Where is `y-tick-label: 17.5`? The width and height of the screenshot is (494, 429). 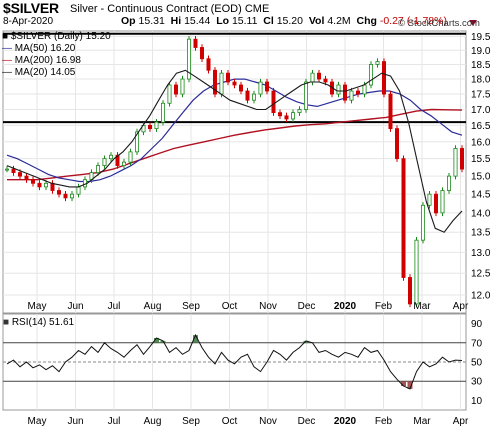
y-tick-label: 17.5 is located at coordinates (481, 95).